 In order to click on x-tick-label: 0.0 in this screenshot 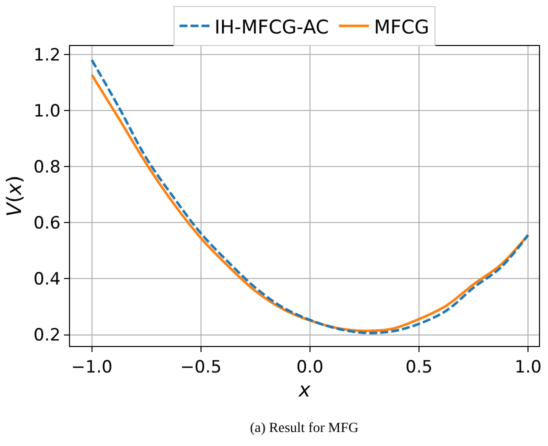, I will do `click(310, 367)`.